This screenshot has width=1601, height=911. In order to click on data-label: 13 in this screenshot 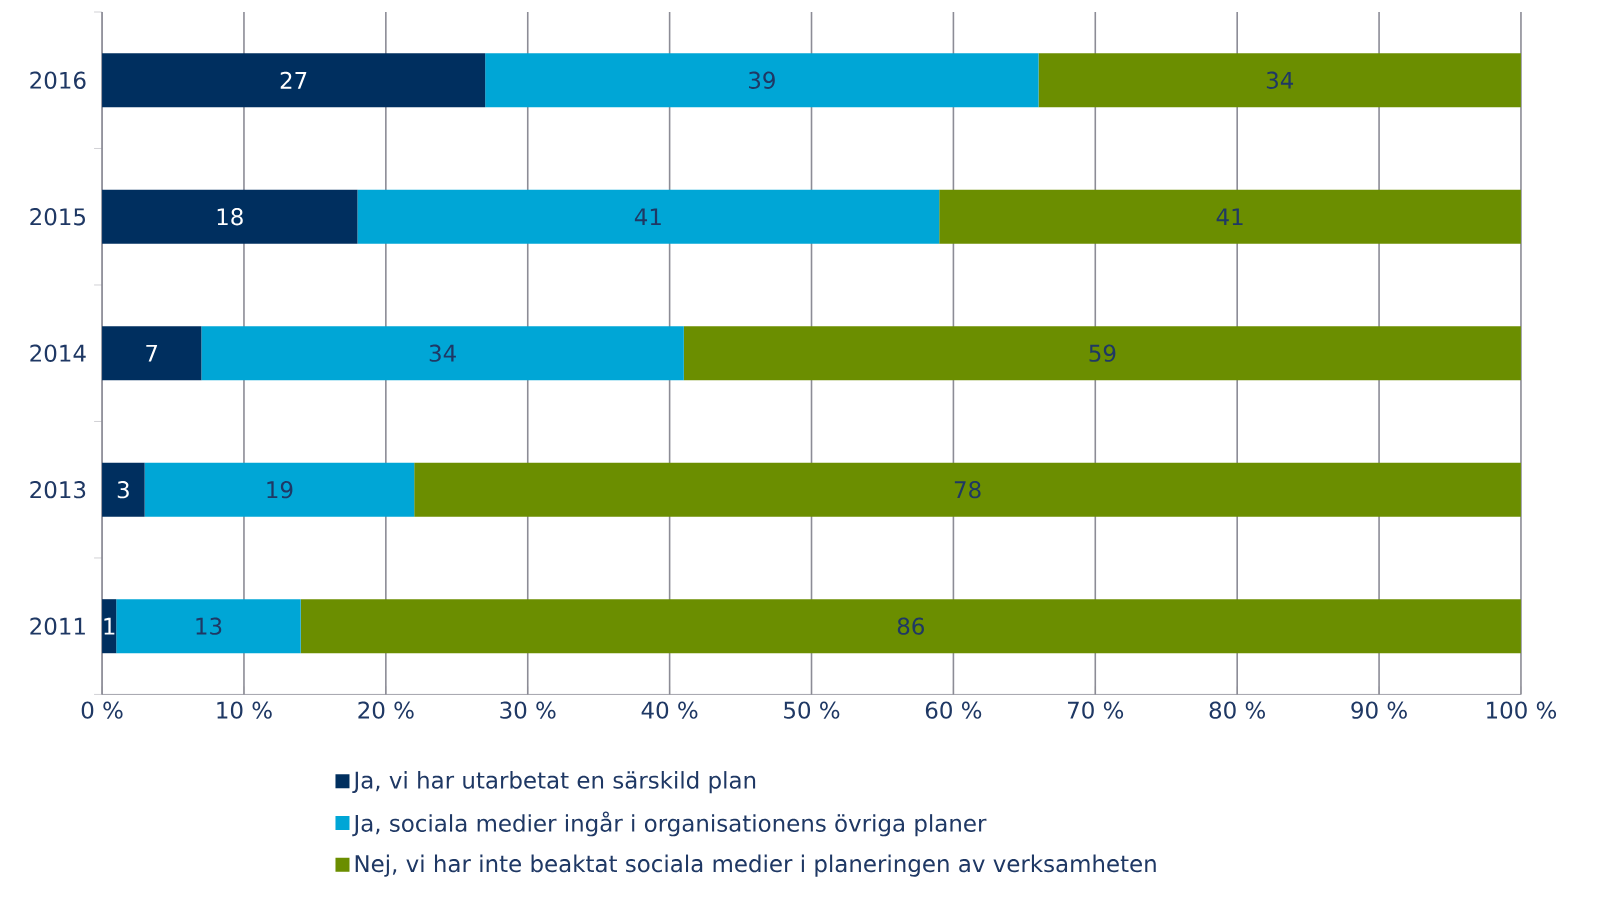, I will do `click(209, 626)`.